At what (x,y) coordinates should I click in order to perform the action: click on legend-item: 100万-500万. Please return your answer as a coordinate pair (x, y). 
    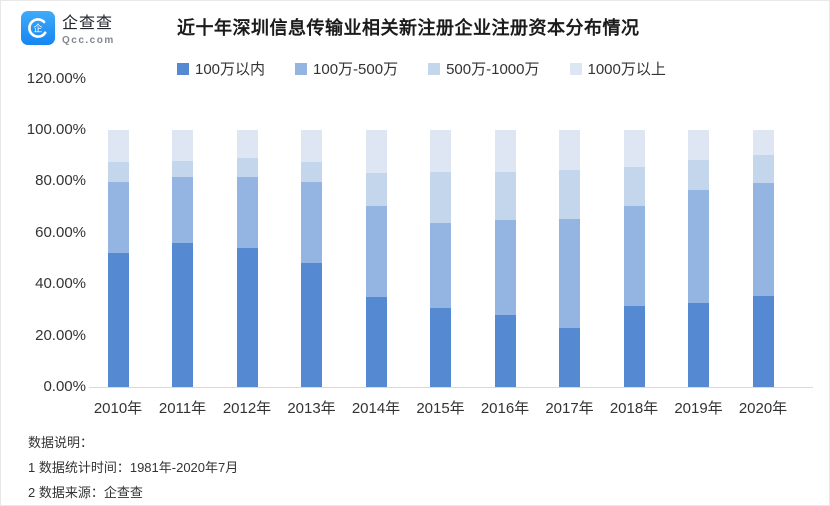
    Looking at the image, I should click on (346, 68).